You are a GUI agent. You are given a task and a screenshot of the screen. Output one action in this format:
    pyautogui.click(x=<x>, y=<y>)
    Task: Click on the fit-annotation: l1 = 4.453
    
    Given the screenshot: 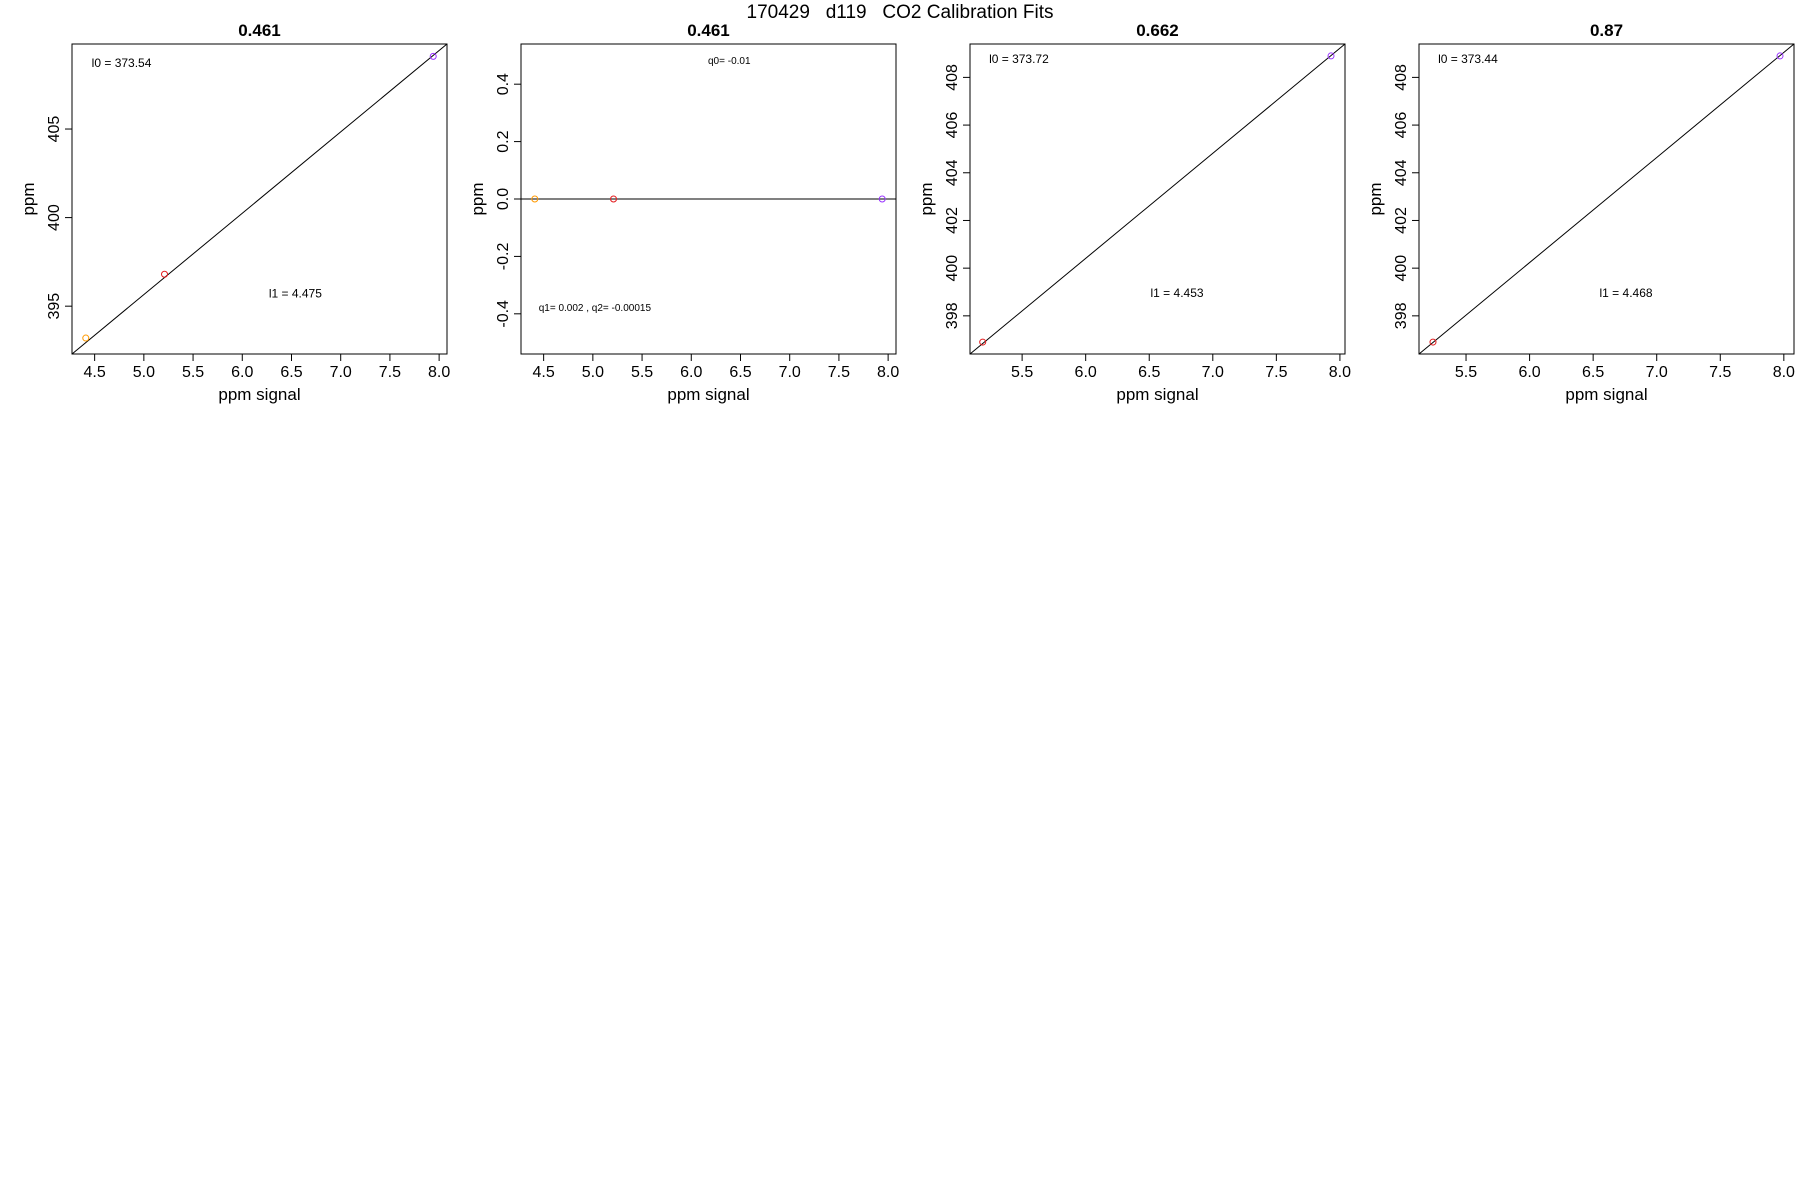 What is the action you would take?
    pyautogui.click(x=1177, y=293)
    